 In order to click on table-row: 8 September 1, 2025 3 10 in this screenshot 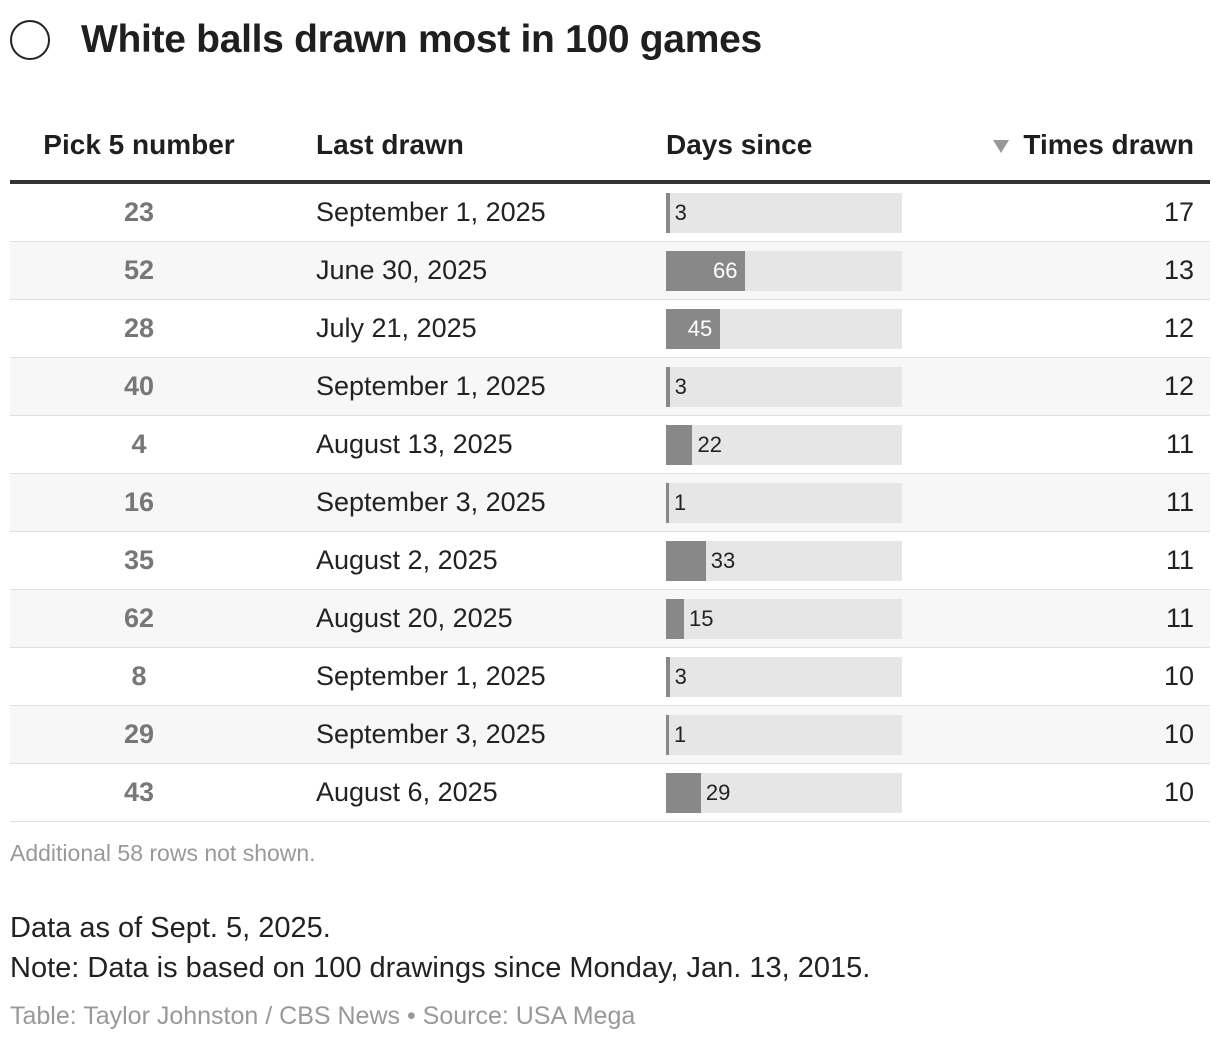, I will do `click(610, 676)`.